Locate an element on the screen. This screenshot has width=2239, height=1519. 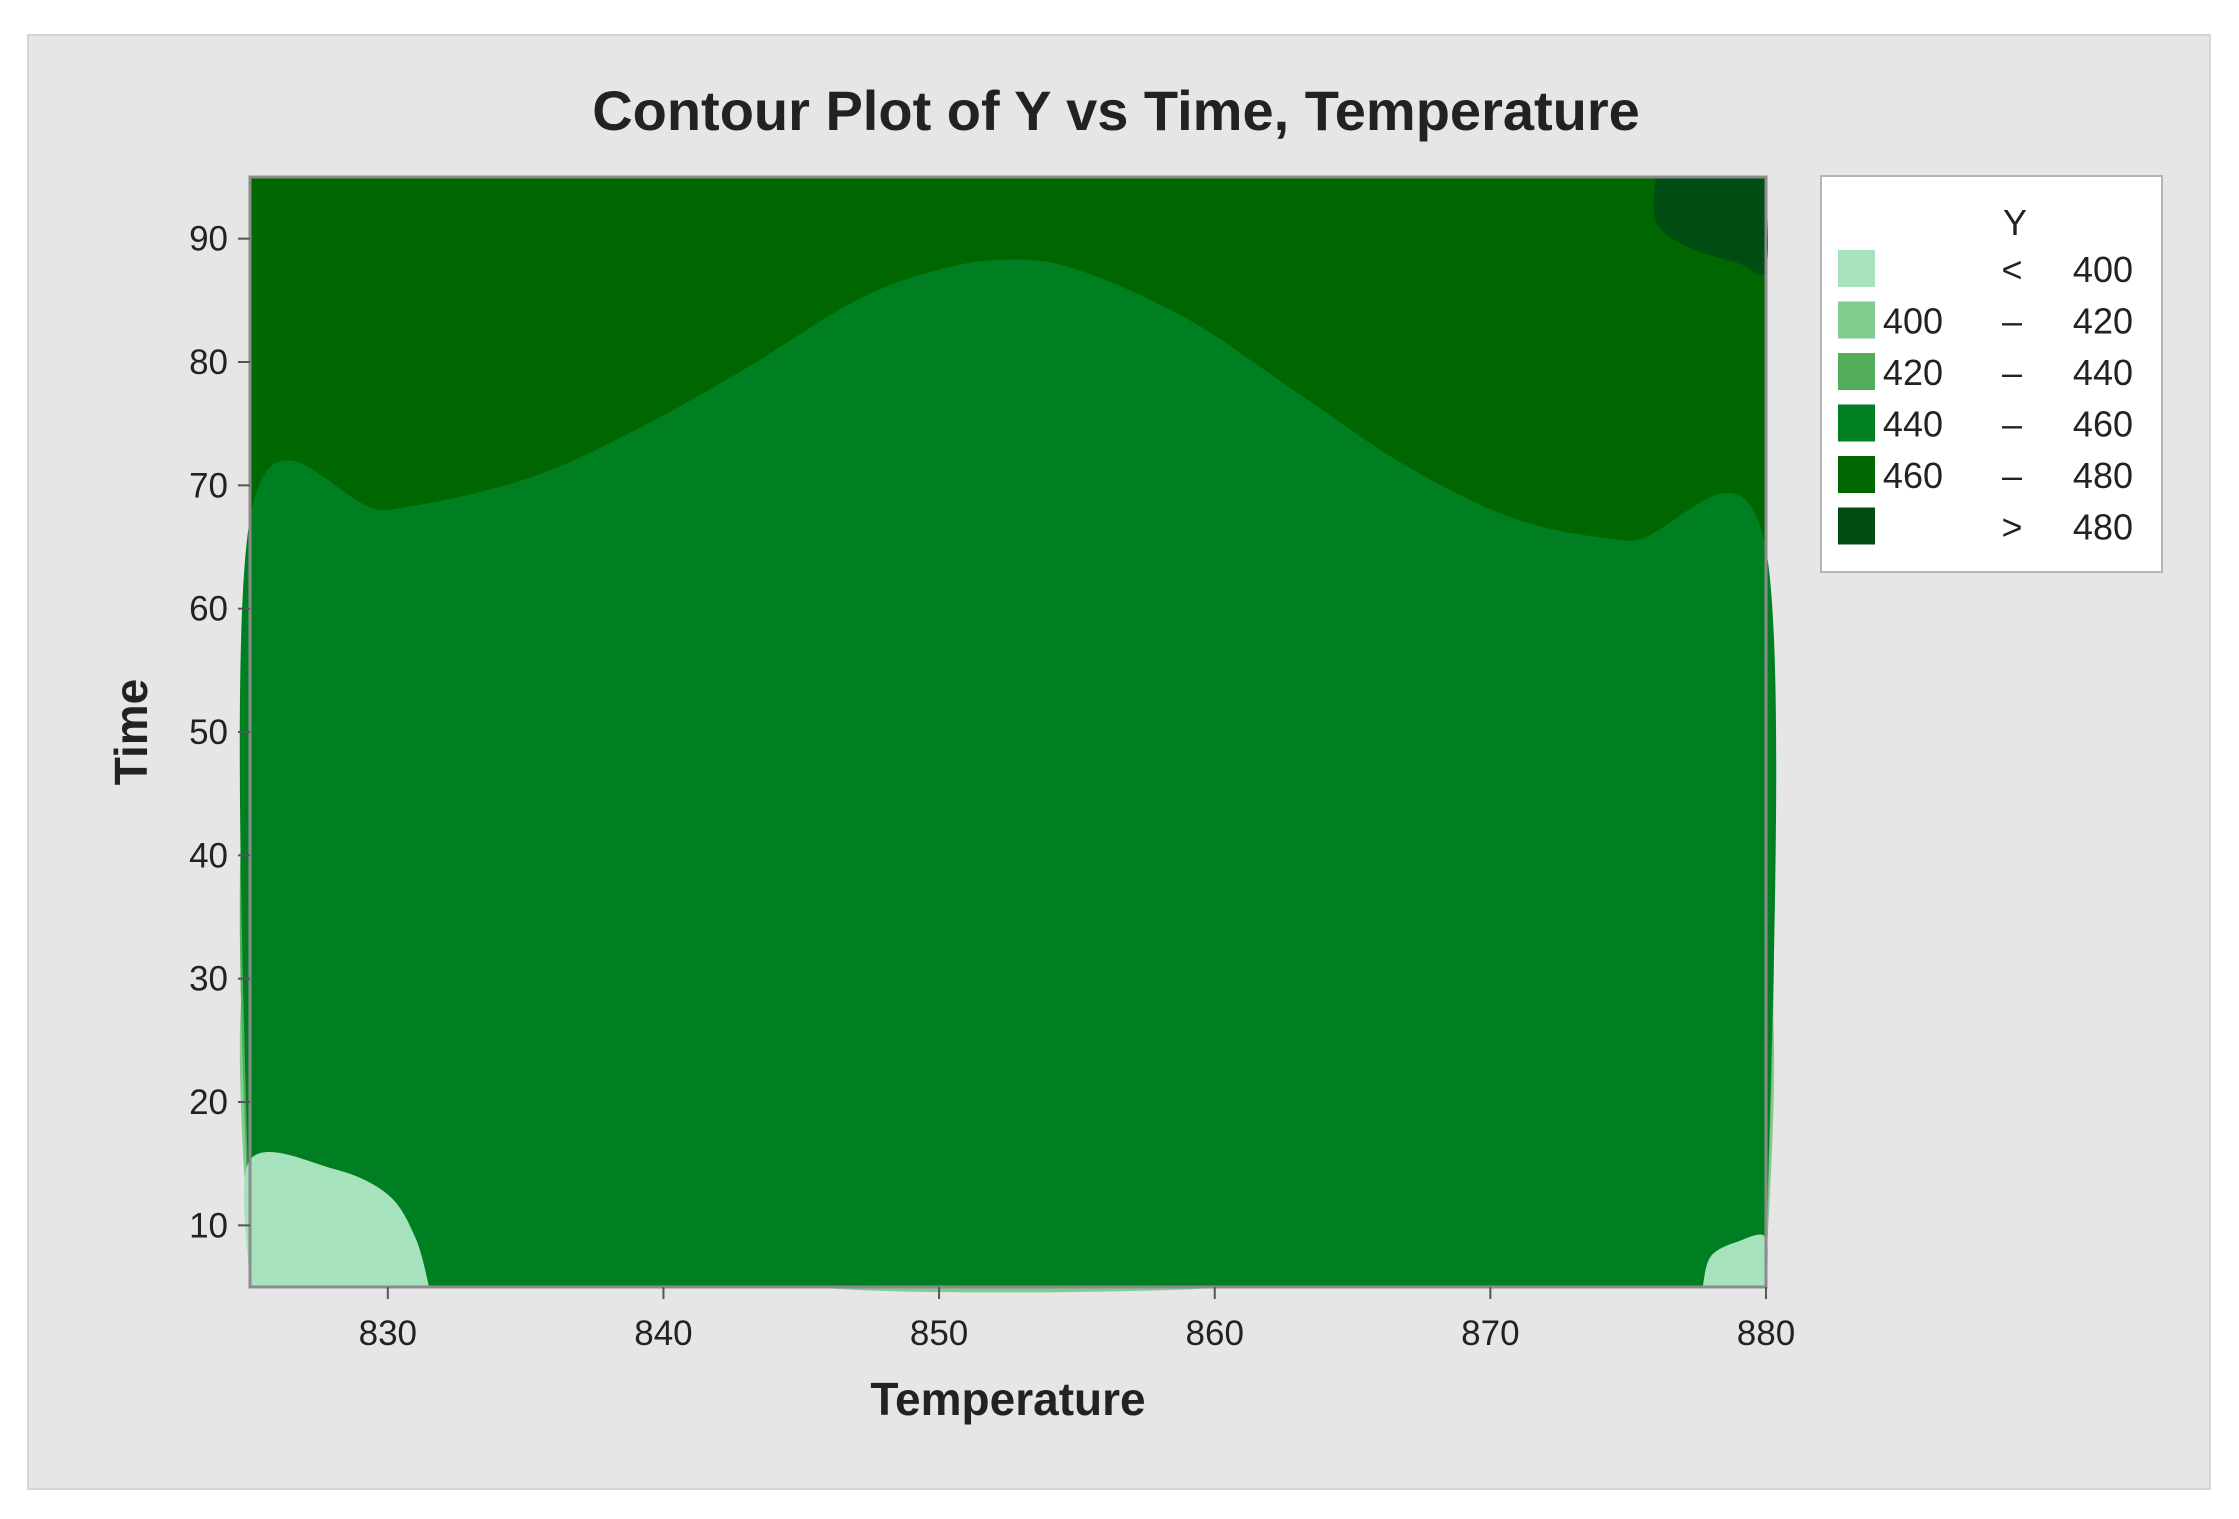
legend-range-low: 420 is located at coordinates (1913, 372).